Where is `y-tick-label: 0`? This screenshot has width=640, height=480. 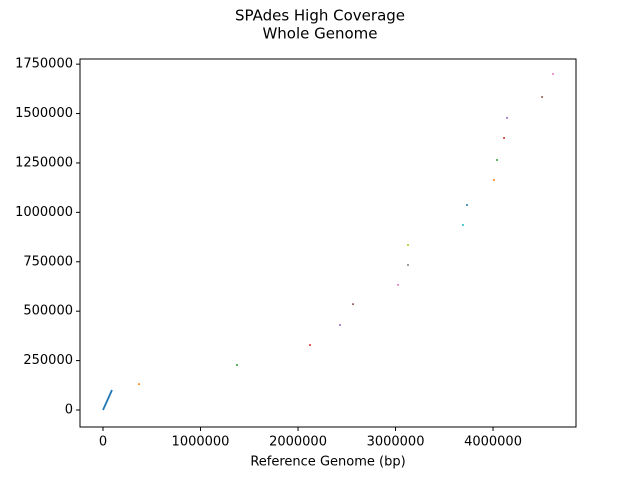 y-tick-label: 0 is located at coordinates (69, 410).